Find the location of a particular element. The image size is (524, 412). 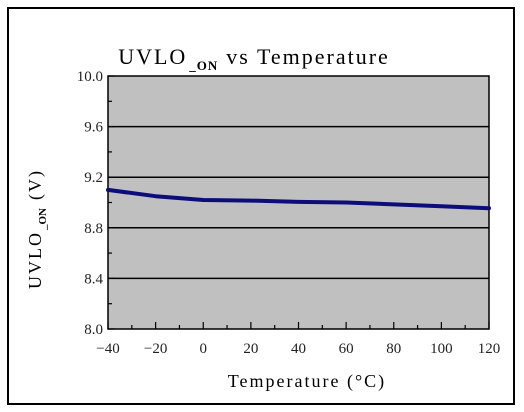

y-tick-label: 8.8 is located at coordinates (93, 229).